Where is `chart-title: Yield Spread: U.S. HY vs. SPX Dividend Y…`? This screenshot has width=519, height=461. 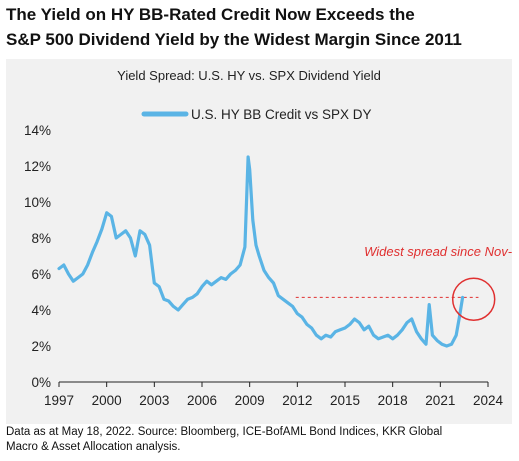
chart-title: Yield Spread: U.S. HY vs. SPX Dividend Y… is located at coordinates (249, 75).